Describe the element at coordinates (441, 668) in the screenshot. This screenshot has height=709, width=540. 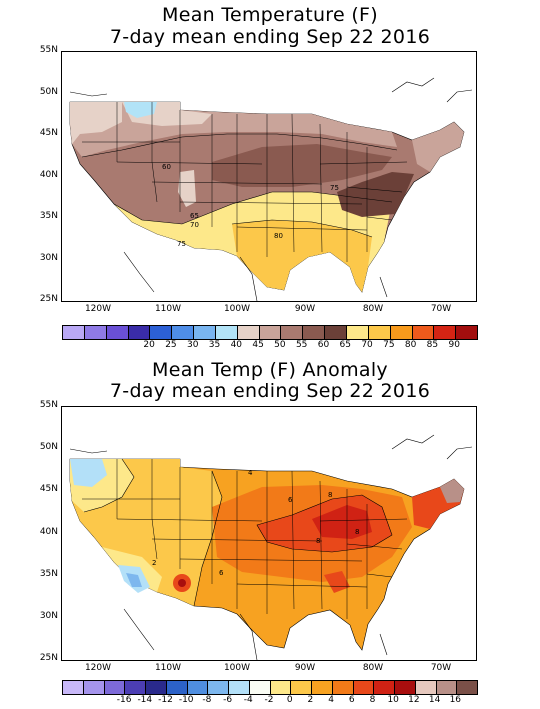
I see `map2-lon-label: 70W` at that location.